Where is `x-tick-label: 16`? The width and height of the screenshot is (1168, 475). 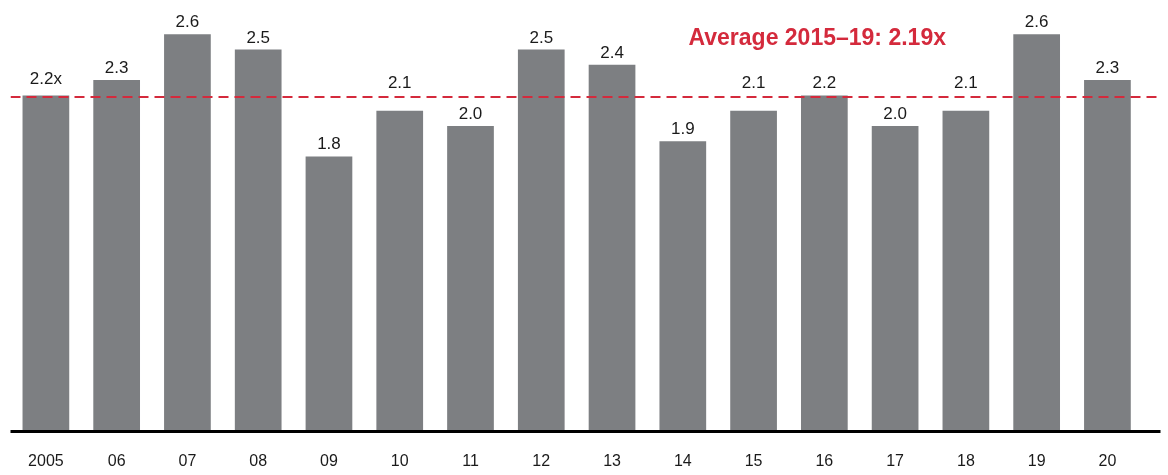 x-tick-label: 16 is located at coordinates (824, 460).